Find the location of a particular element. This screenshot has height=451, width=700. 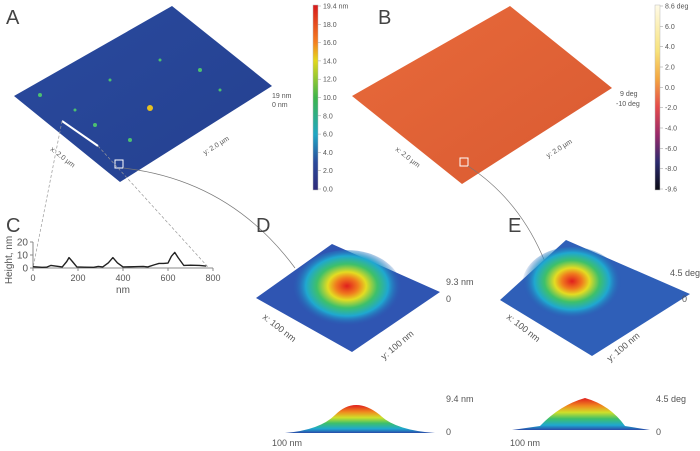

x-axis-label: nm is located at coordinates (123, 290).